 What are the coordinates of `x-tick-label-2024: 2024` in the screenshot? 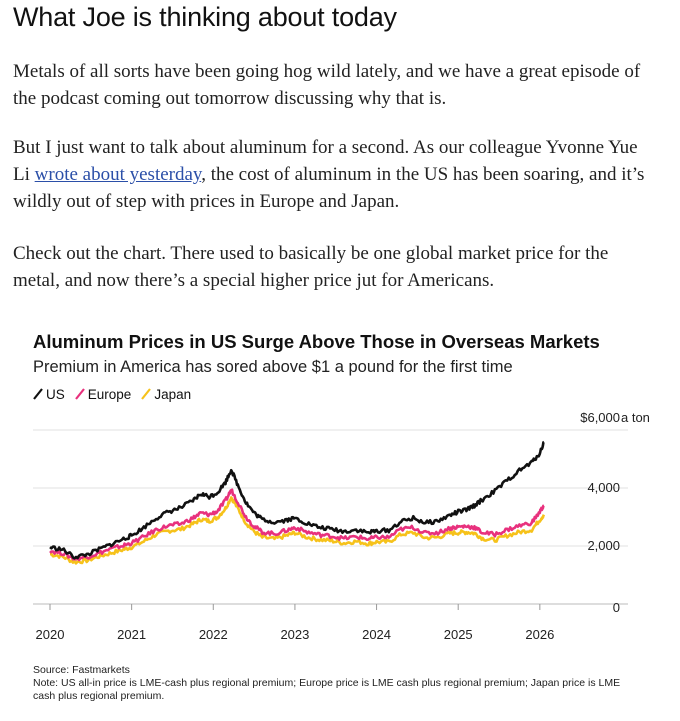 It's located at (376, 634).